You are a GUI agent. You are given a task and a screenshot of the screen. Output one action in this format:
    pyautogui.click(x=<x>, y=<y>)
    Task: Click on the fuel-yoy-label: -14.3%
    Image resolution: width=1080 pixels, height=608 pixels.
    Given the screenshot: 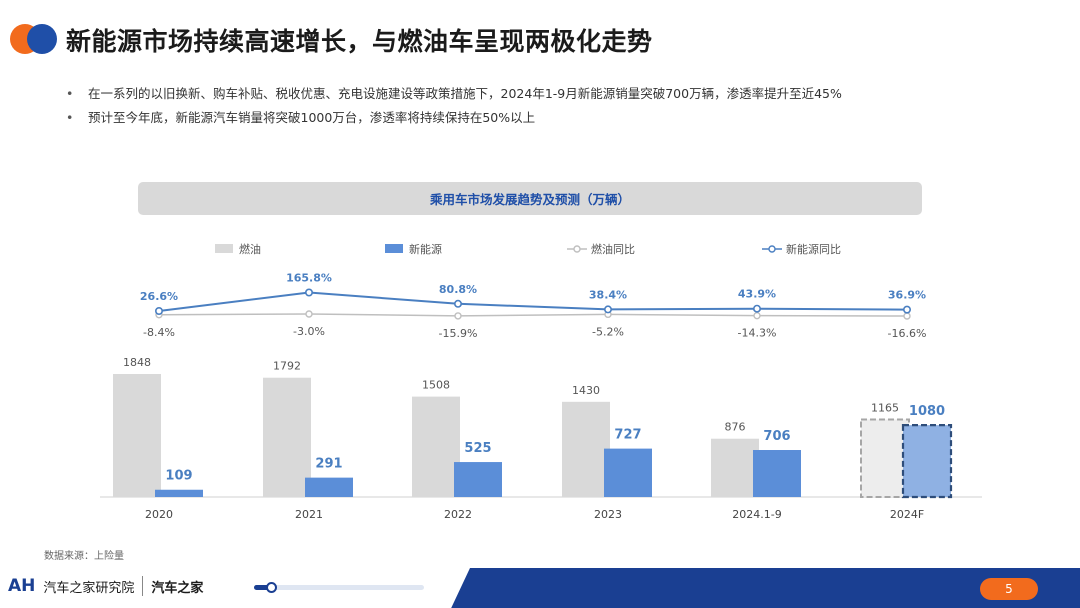 What is the action you would take?
    pyautogui.click(x=757, y=333)
    